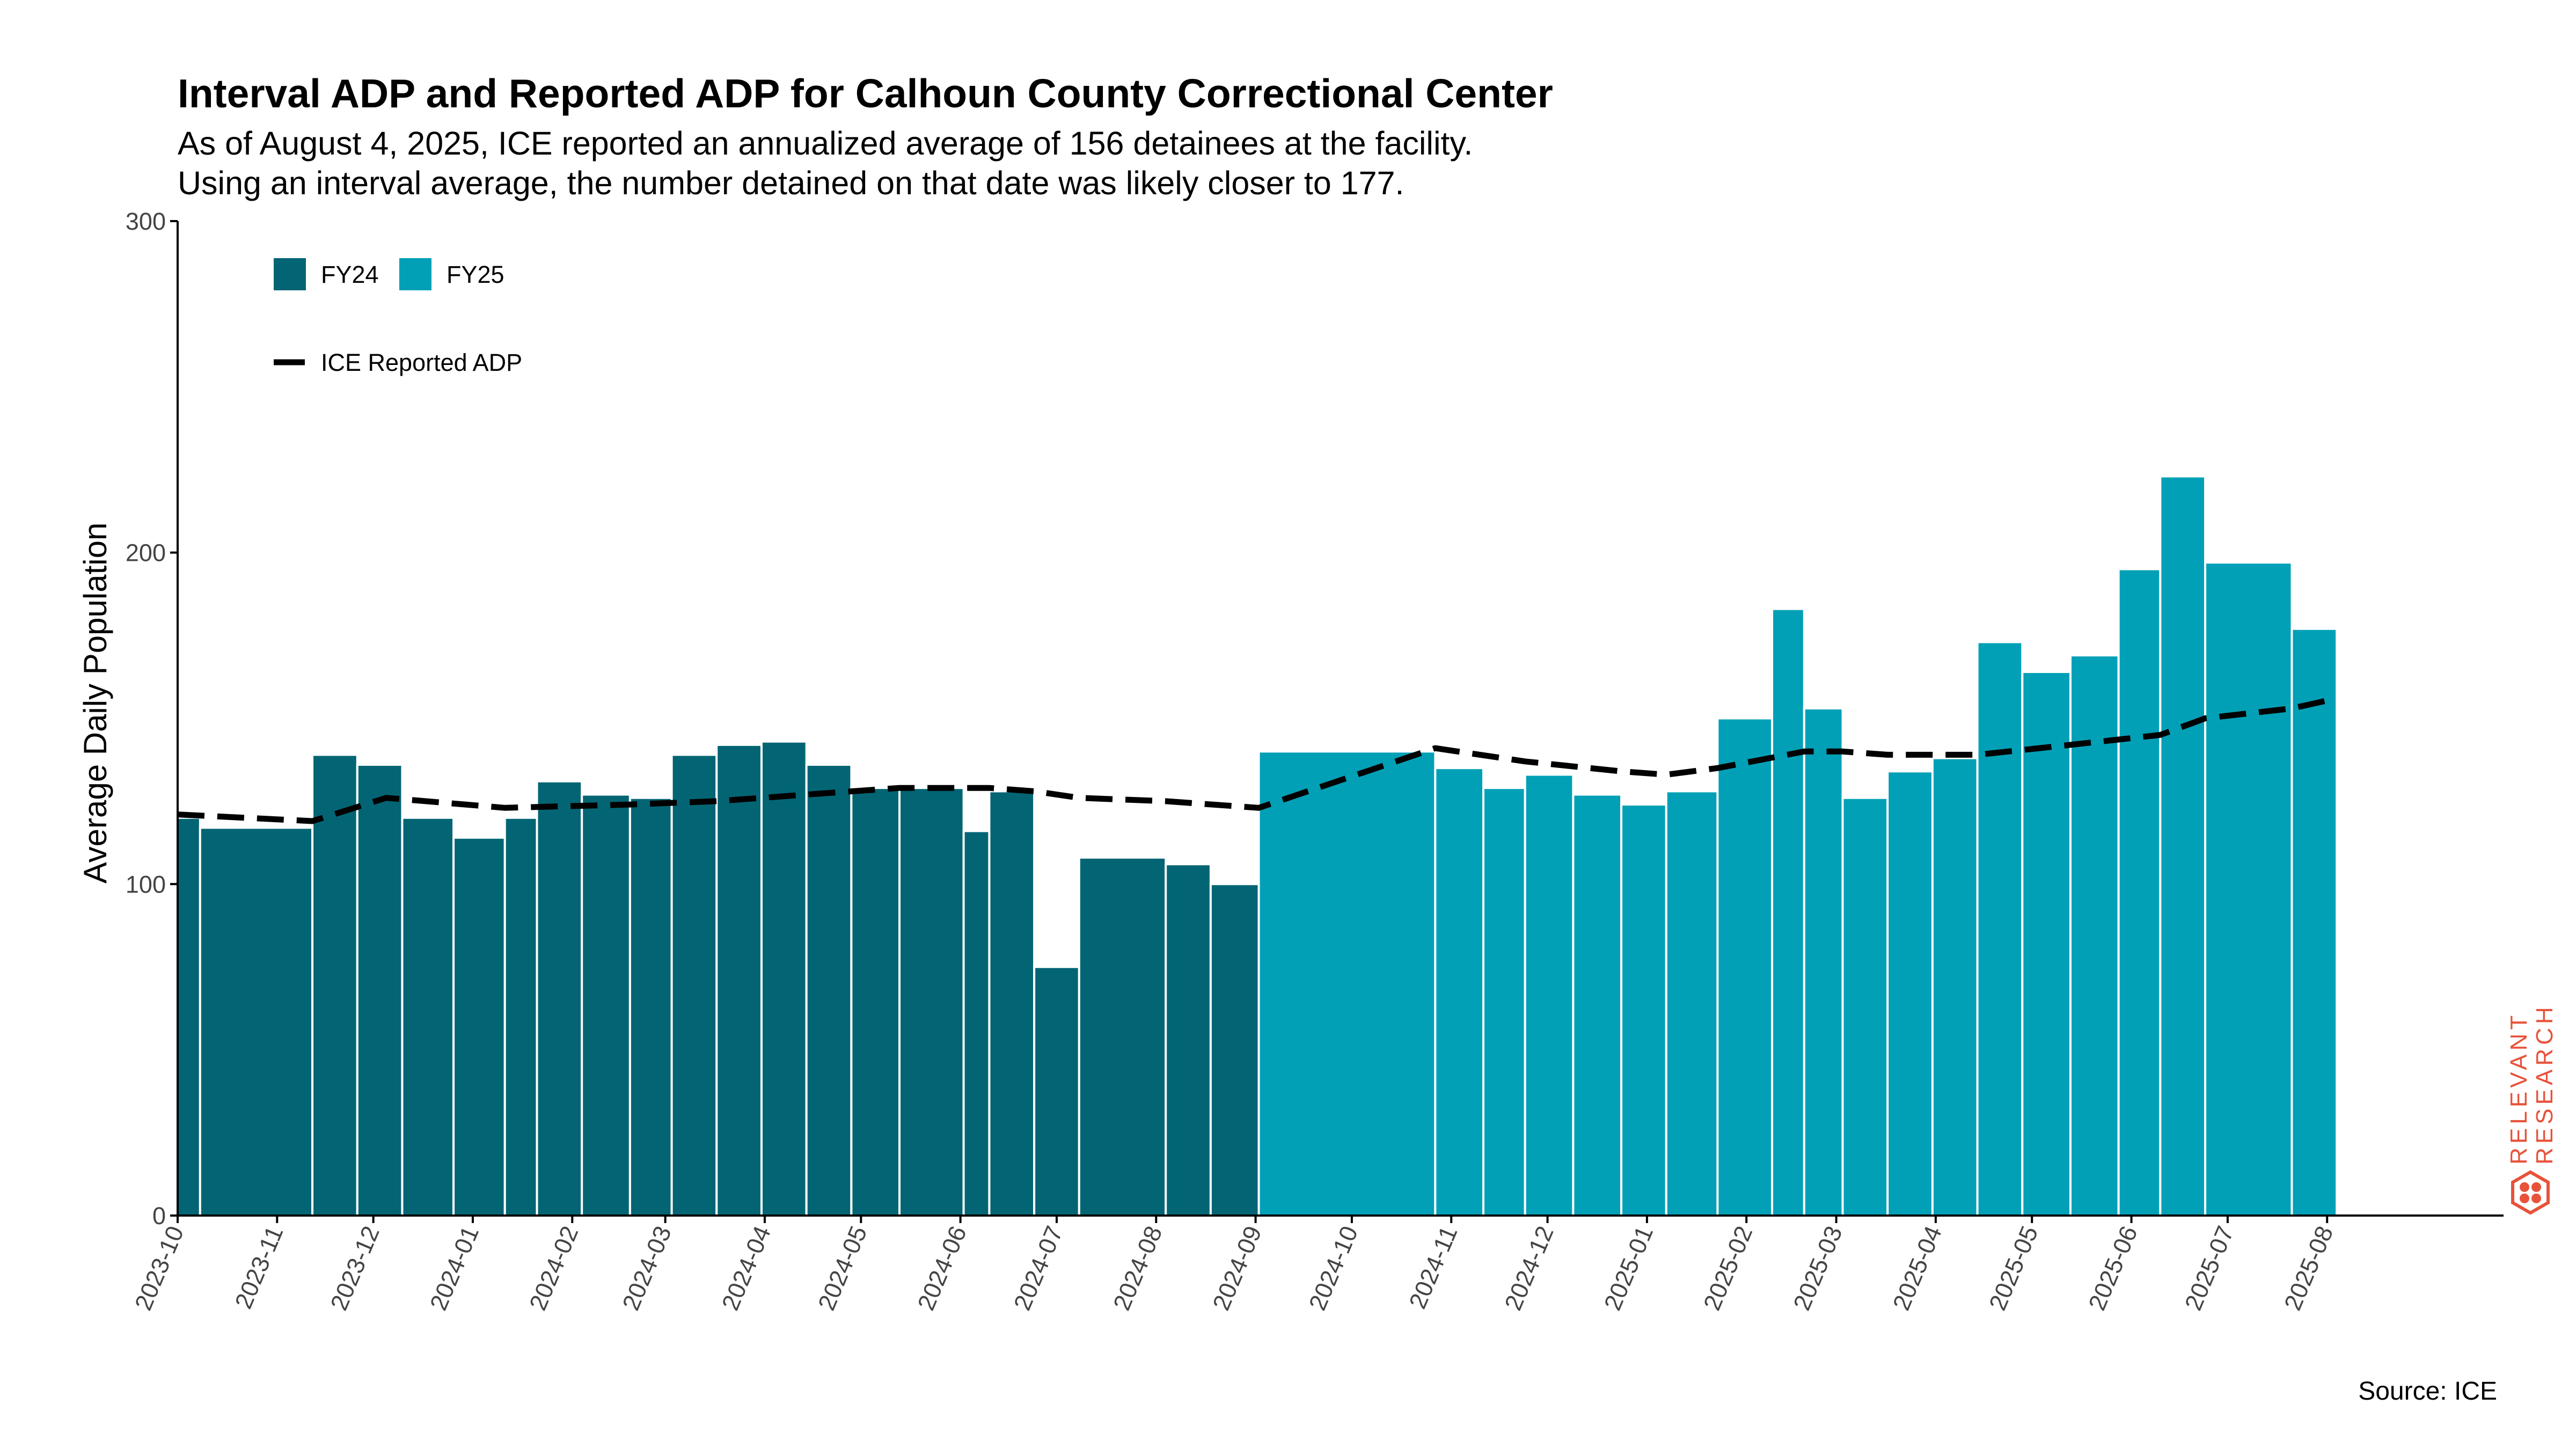  Describe the element at coordinates (2530, 1192) in the screenshot. I see `hexagon-icon` at that location.